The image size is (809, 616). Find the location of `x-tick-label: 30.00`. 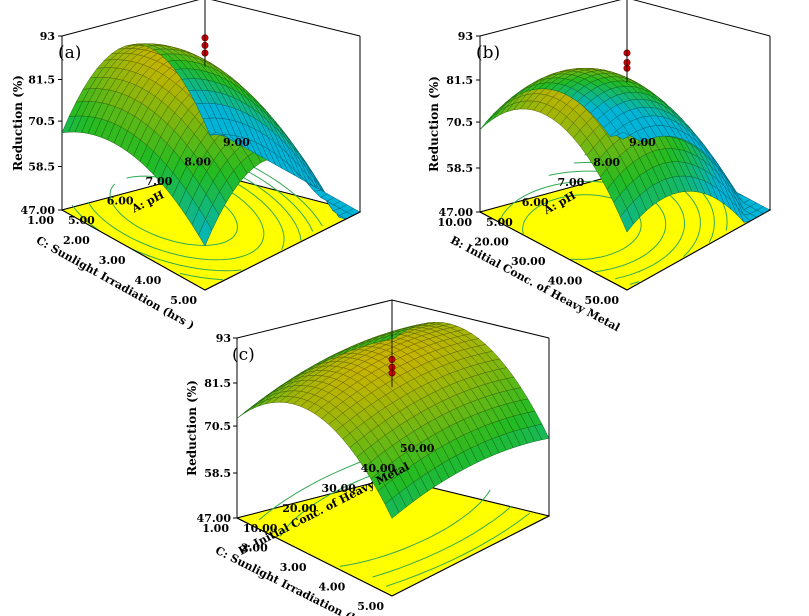

x-tick-label: 30.00 is located at coordinates (339, 488).